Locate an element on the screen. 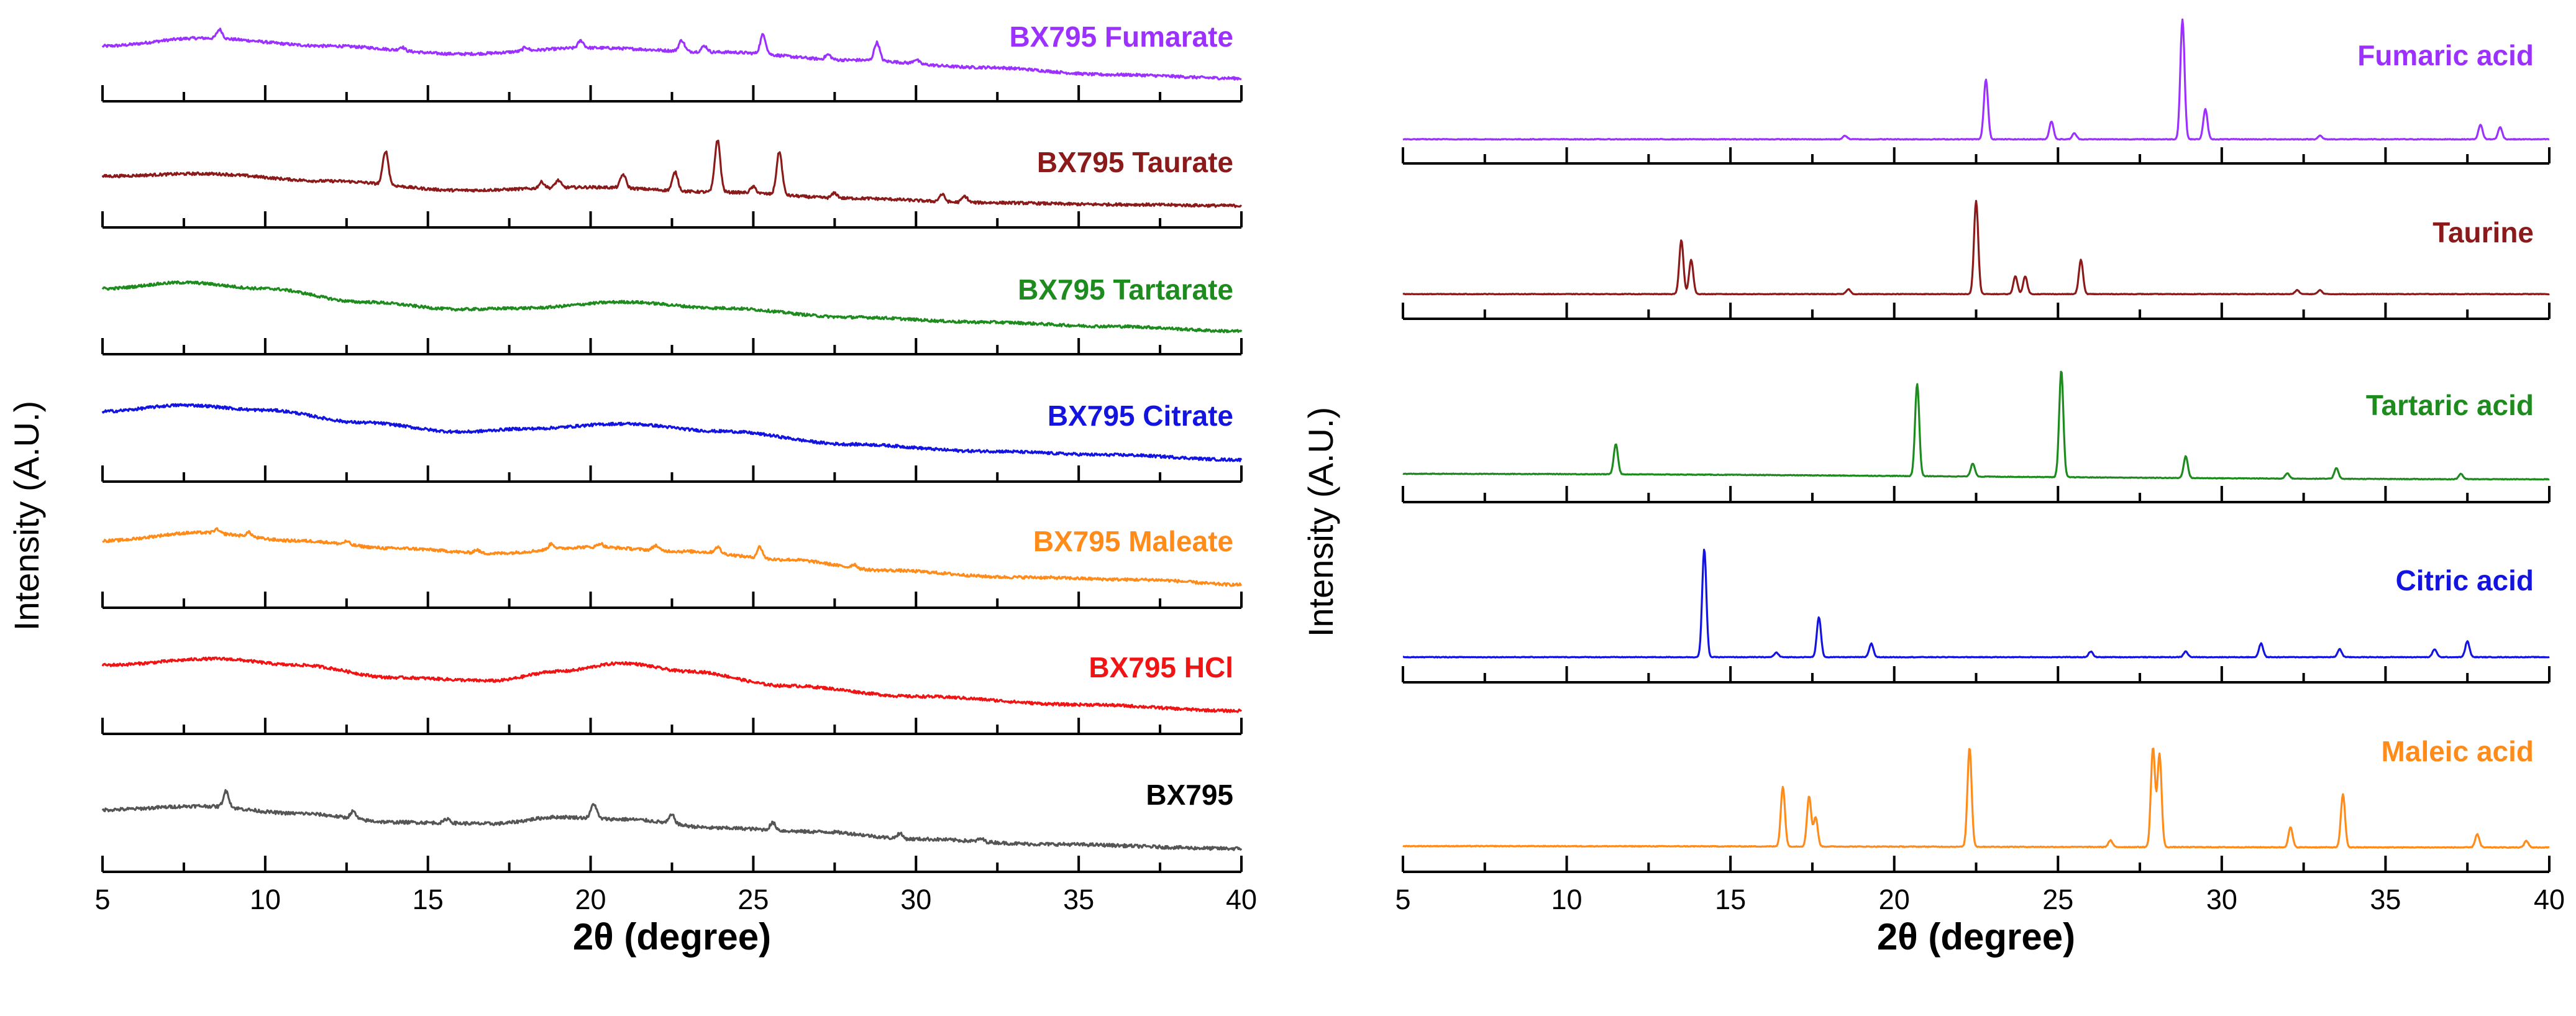 Image resolution: width=2576 pixels, height=1016 pixels. series-label: BX795 HCl is located at coordinates (1161, 668).